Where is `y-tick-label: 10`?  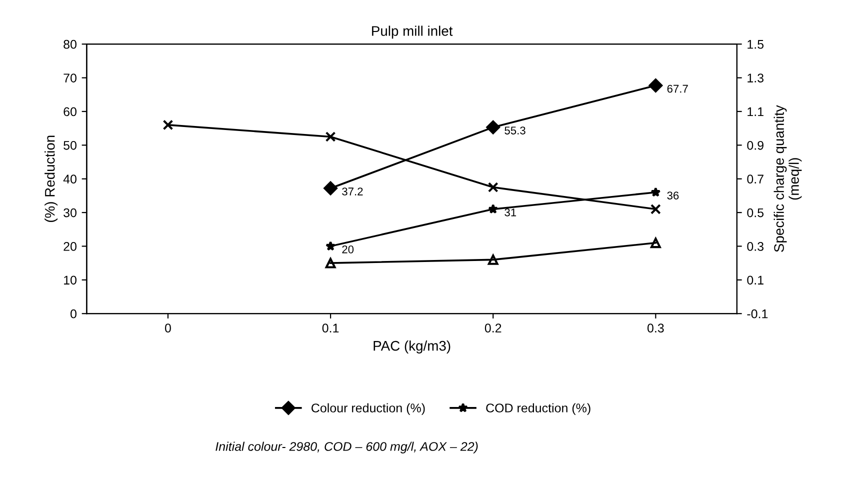
y-tick-label: 10 is located at coordinates (70, 280).